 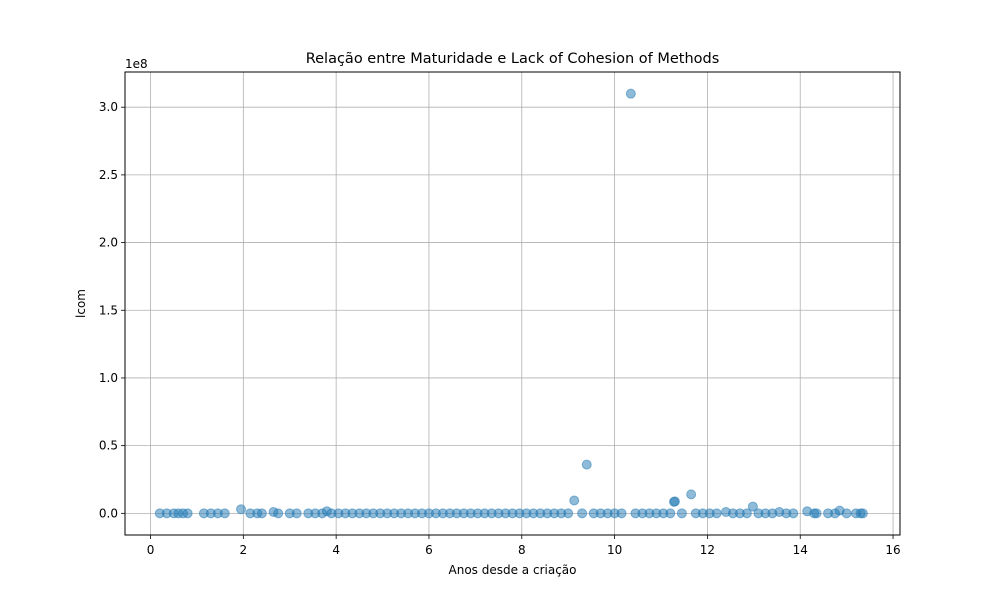 What do you see at coordinates (108, 378) in the screenshot?
I see `y-tick-label: 1.0` at bounding box center [108, 378].